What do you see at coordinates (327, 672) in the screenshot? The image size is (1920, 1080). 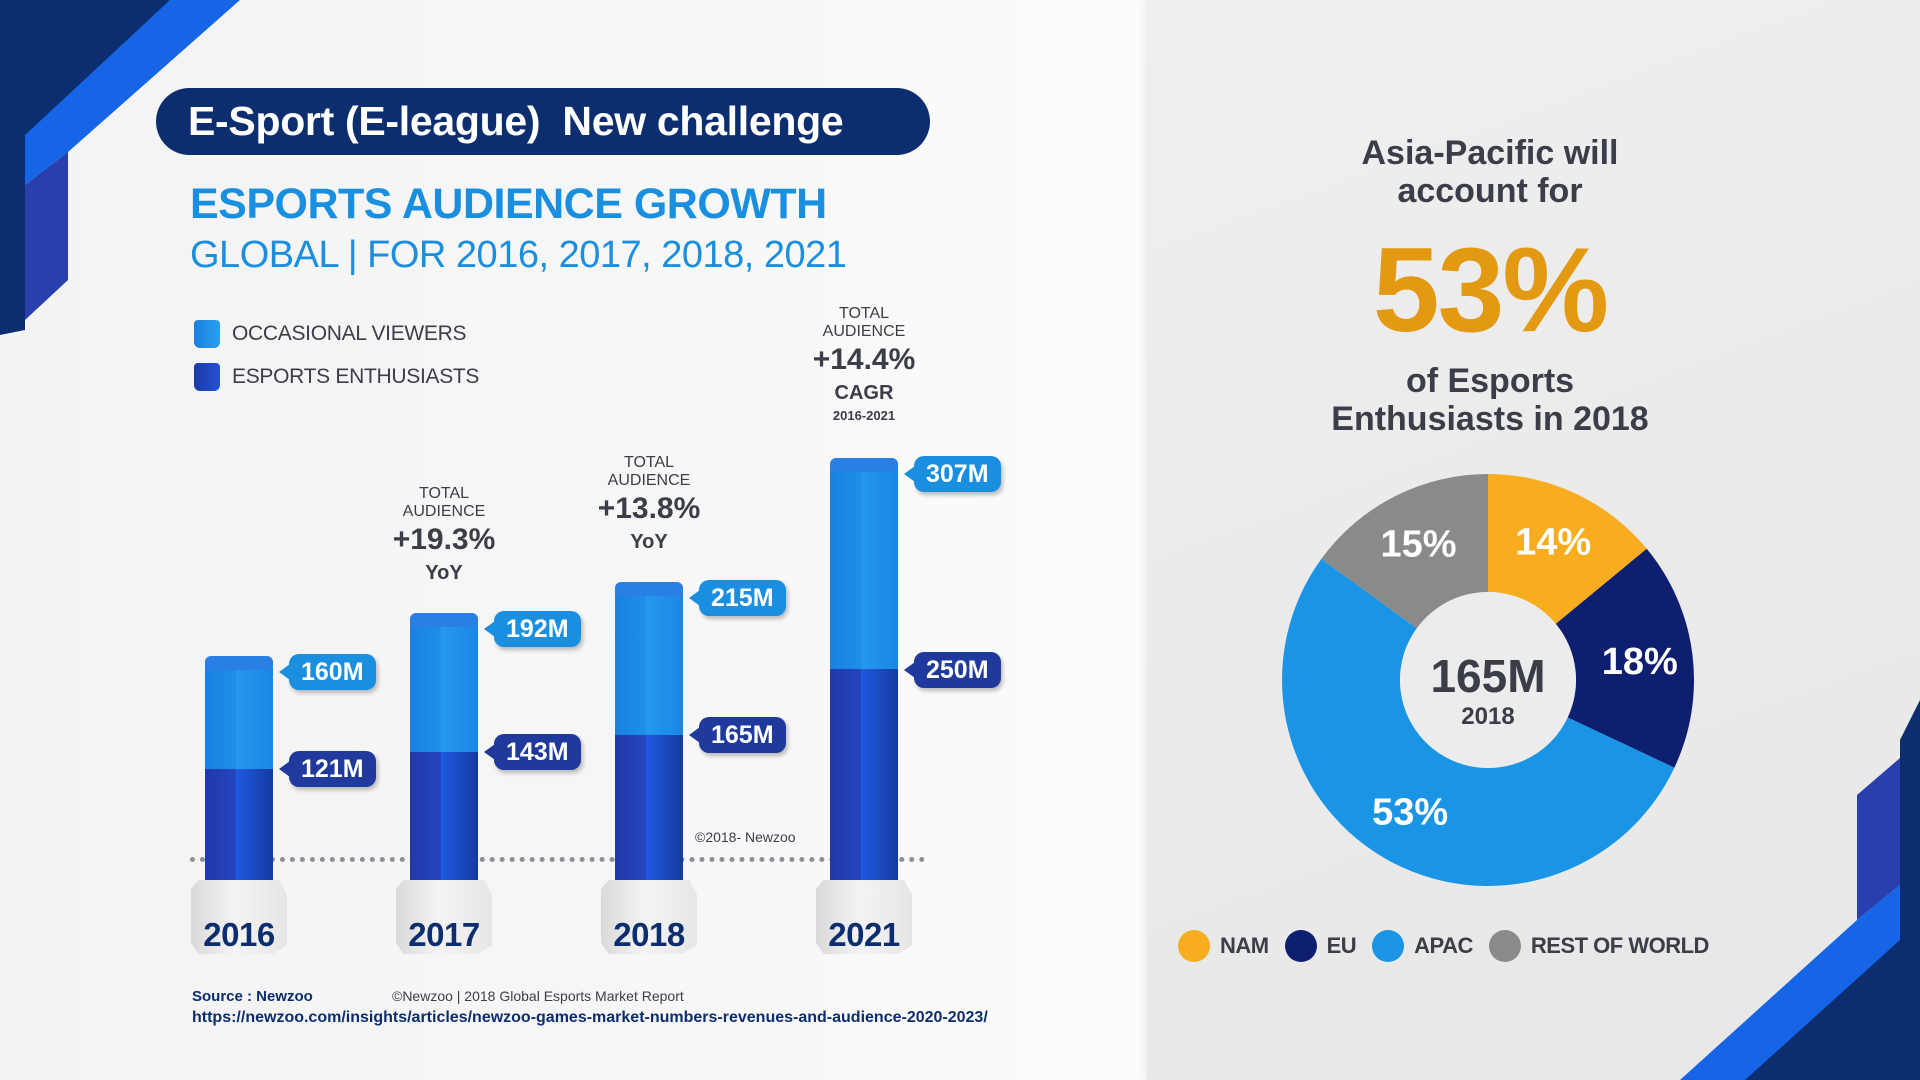 I see `value-callout-total: 160M` at bounding box center [327, 672].